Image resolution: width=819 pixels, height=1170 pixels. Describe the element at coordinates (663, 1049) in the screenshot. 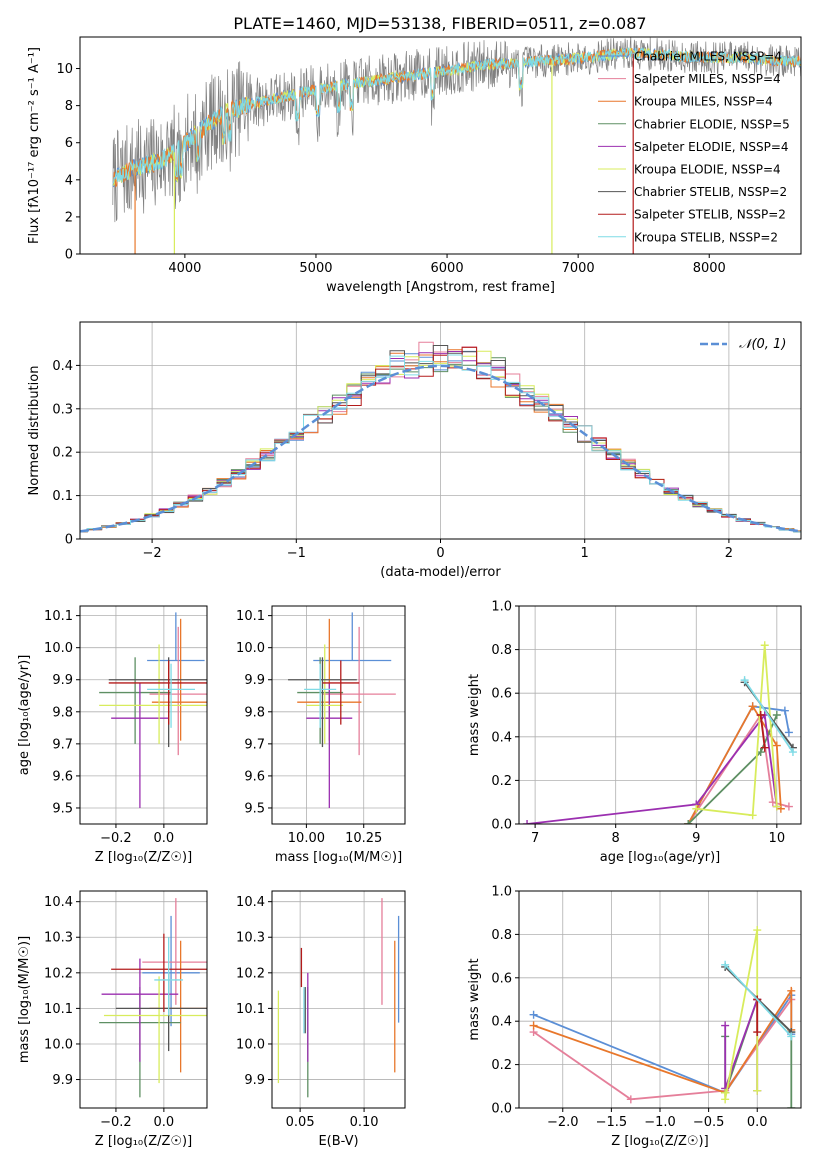

I see `weight-line-salpeter_miles` at that location.